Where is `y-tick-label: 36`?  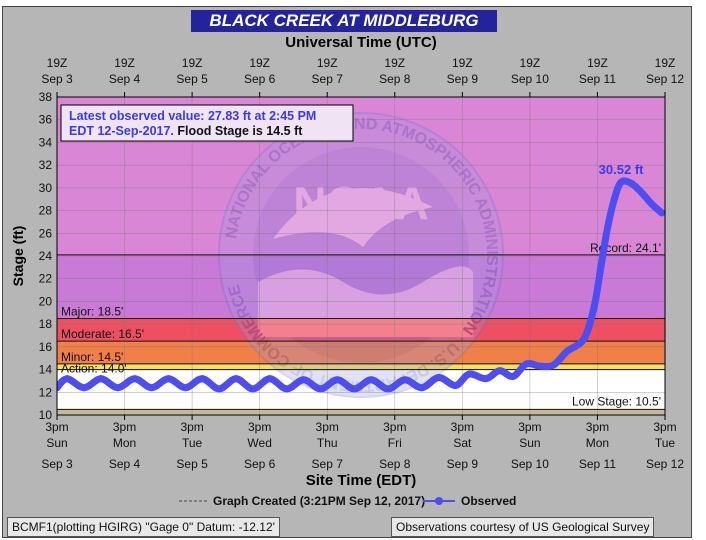 y-tick-label: 36 is located at coordinates (46, 120).